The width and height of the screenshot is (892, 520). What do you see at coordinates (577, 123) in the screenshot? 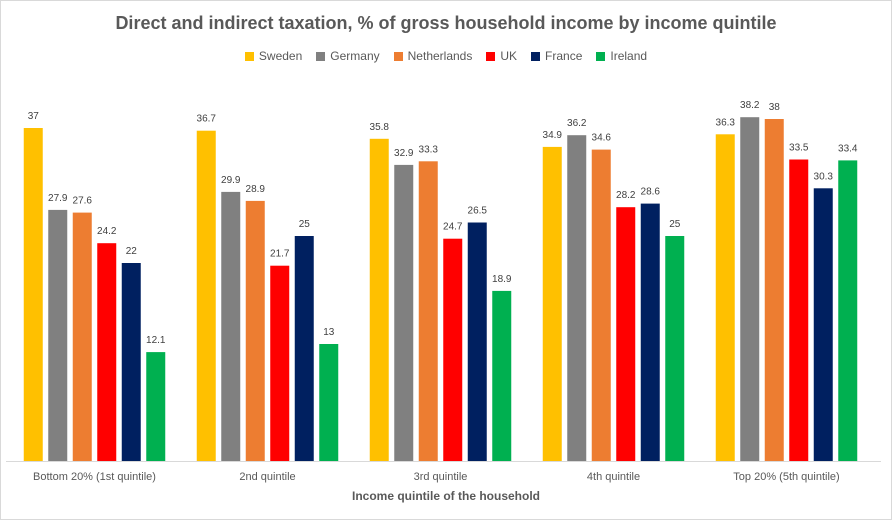
I see `data-label: 36.2` at bounding box center [577, 123].